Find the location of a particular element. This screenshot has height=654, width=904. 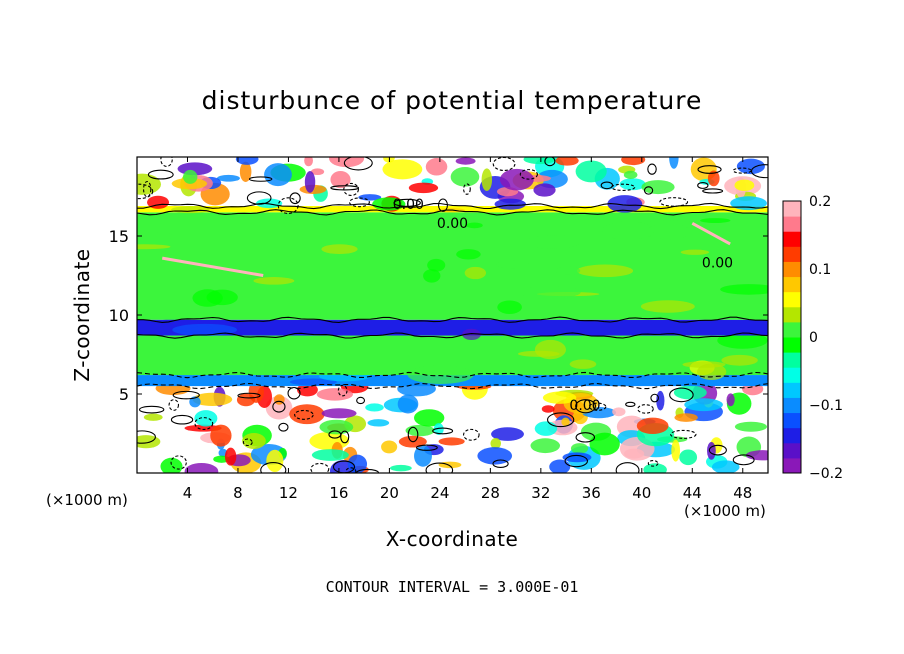

x-tick-label: 28 is located at coordinates (490, 493).